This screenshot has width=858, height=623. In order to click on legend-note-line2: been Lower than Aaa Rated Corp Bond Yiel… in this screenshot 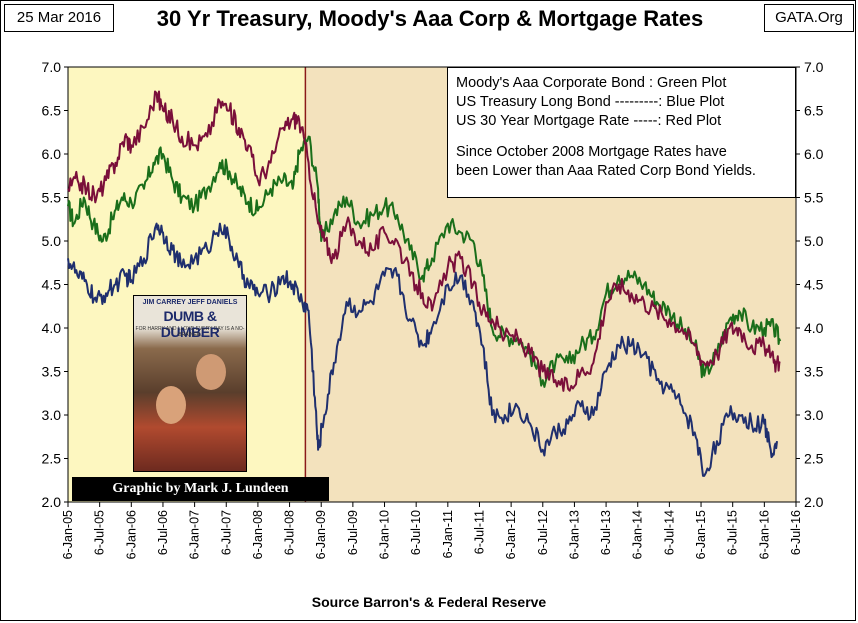, I will do `click(606, 171)`.